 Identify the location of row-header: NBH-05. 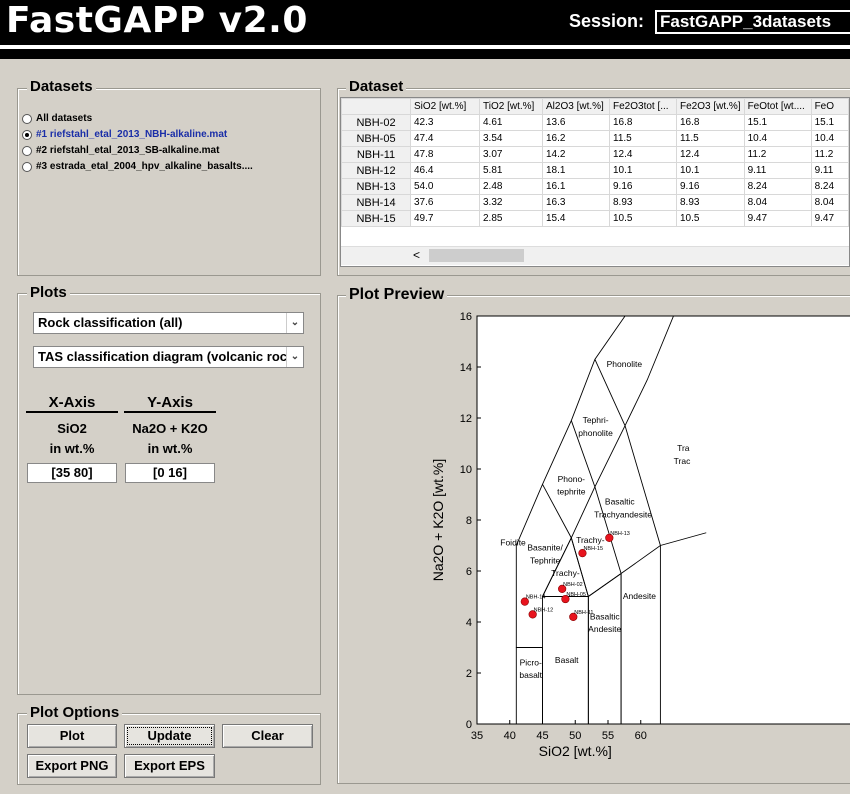
(376, 138).